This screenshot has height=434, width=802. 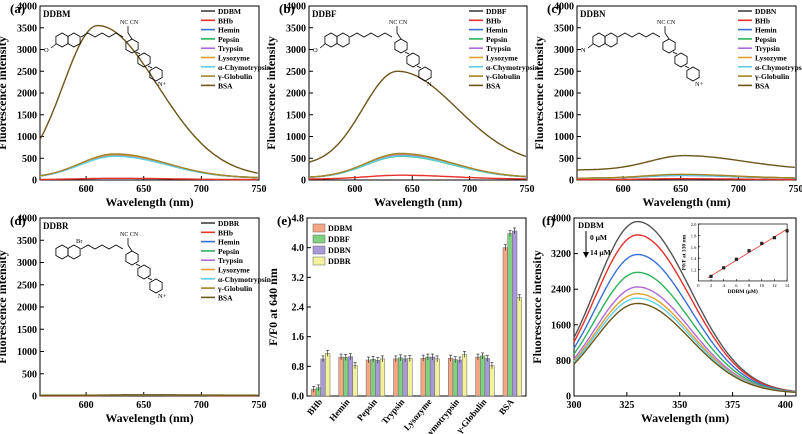 I want to click on inset-x-label: DDBM (μM), so click(x=743, y=291).